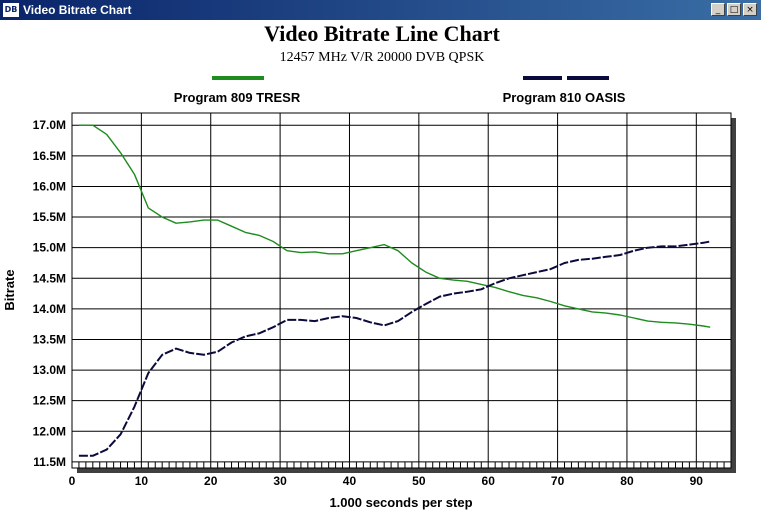 Image resolution: width=761 pixels, height=513 pixels. Describe the element at coordinates (49, 156) in the screenshot. I see `y-tick-label: 16.5M` at that location.